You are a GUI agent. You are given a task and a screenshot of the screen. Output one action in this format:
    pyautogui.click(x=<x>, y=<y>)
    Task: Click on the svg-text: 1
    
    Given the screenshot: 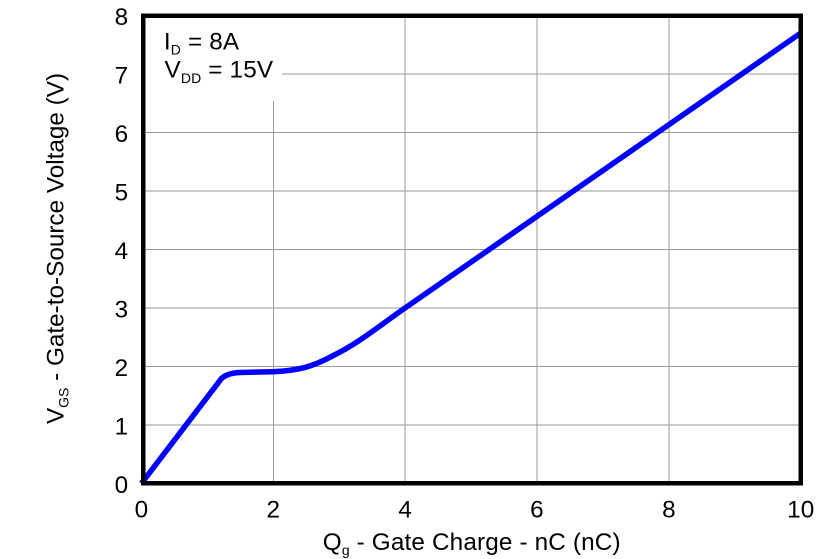 What is the action you would take?
    pyautogui.click(x=122, y=427)
    